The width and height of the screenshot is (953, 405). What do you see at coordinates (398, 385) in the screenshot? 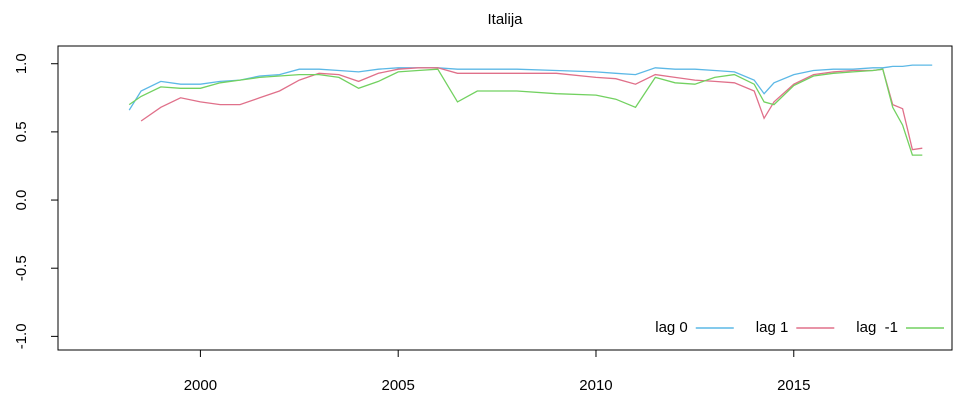
I see `x-tick-label: 2005` at bounding box center [398, 385].